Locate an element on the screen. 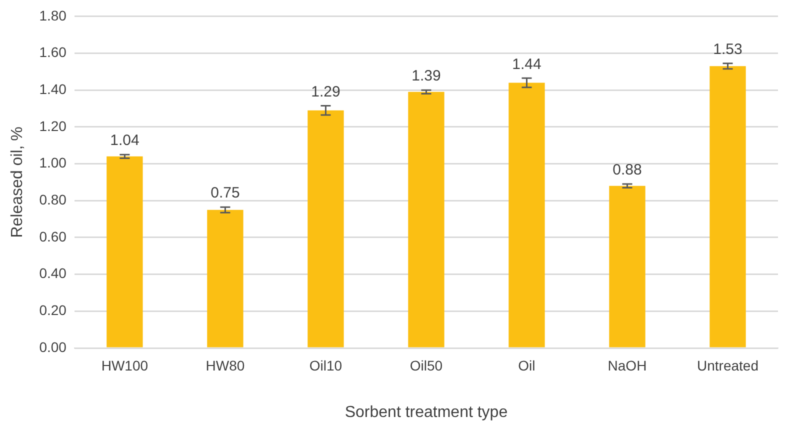  y-tick-label: 1.80 is located at coordinates (53, 15).